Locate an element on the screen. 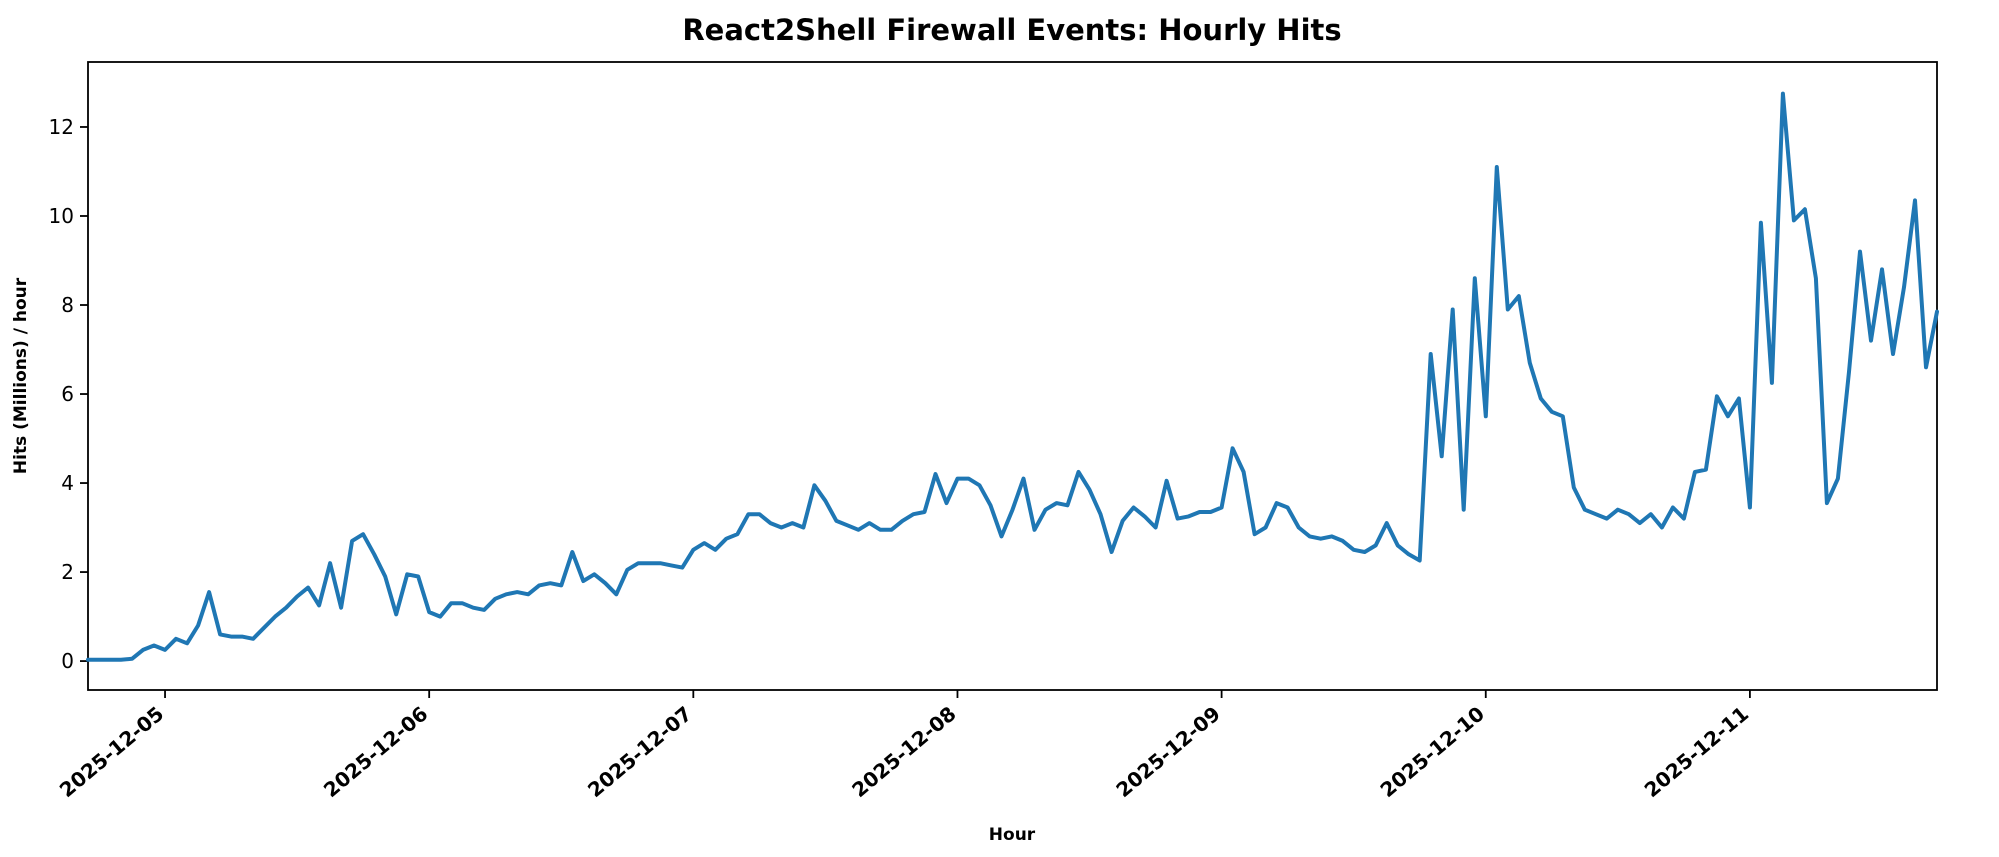 This screenshot has height=857, width=1999. x-tick-label: 2025-12-07 is located at coordinates (639, 751).